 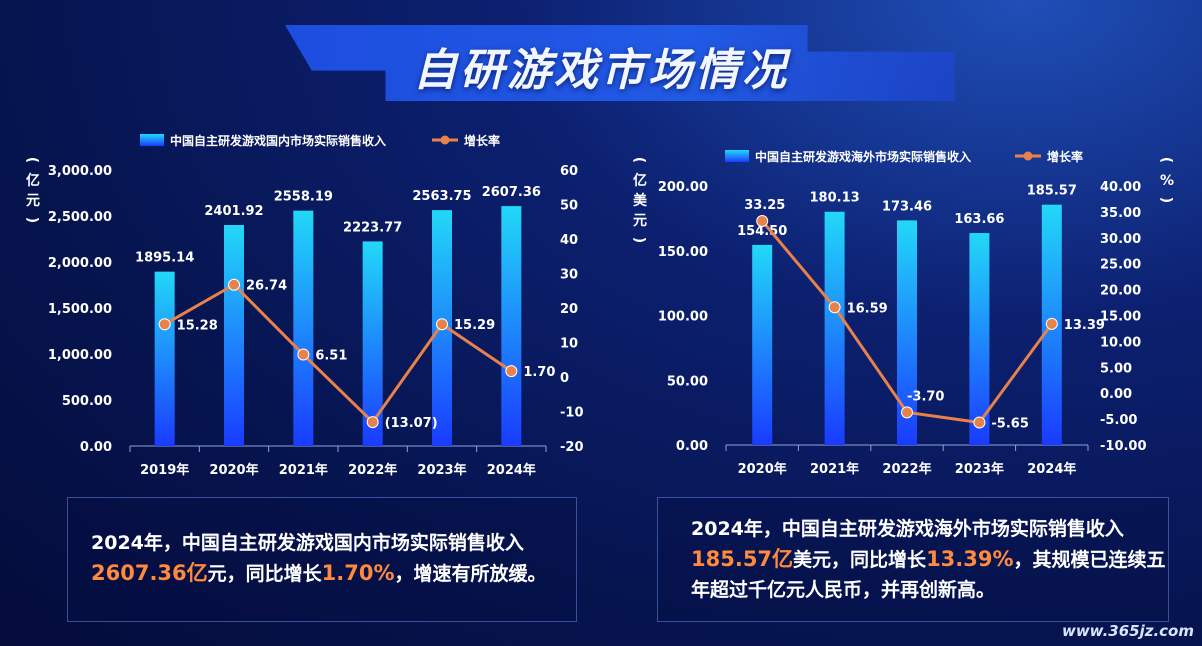 What do you see at coordinates (358, 573) in the screenshot?
I see `domestic-growth-highlight: 1.70%` at bounding box center [358, 573].